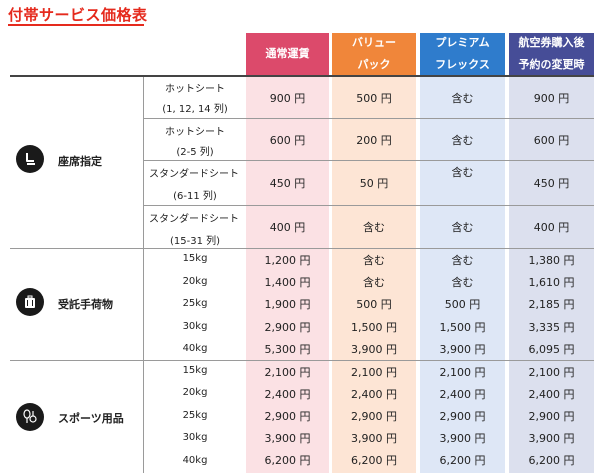 This screenshot has height=473, width=600. I want to click on header-regular-fare: 通常運賃, so click(287, 54).